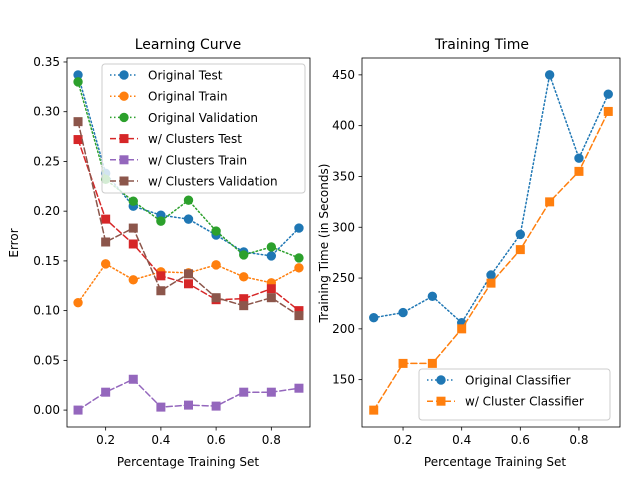 This screenshot has width=640, height=480. I want to click on learning-curve-y-axis-label: Error, so click(14, 242).